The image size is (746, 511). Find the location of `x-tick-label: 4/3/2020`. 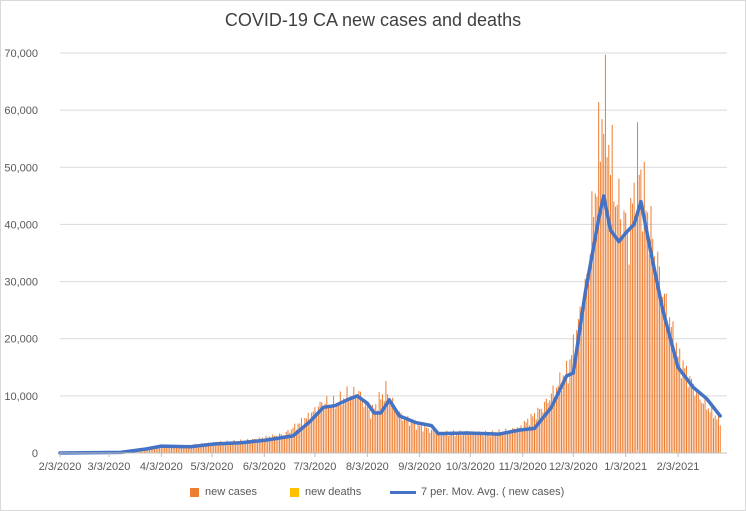

x-tick-label: 4/3/2020 is located at coordinates (161, 467).